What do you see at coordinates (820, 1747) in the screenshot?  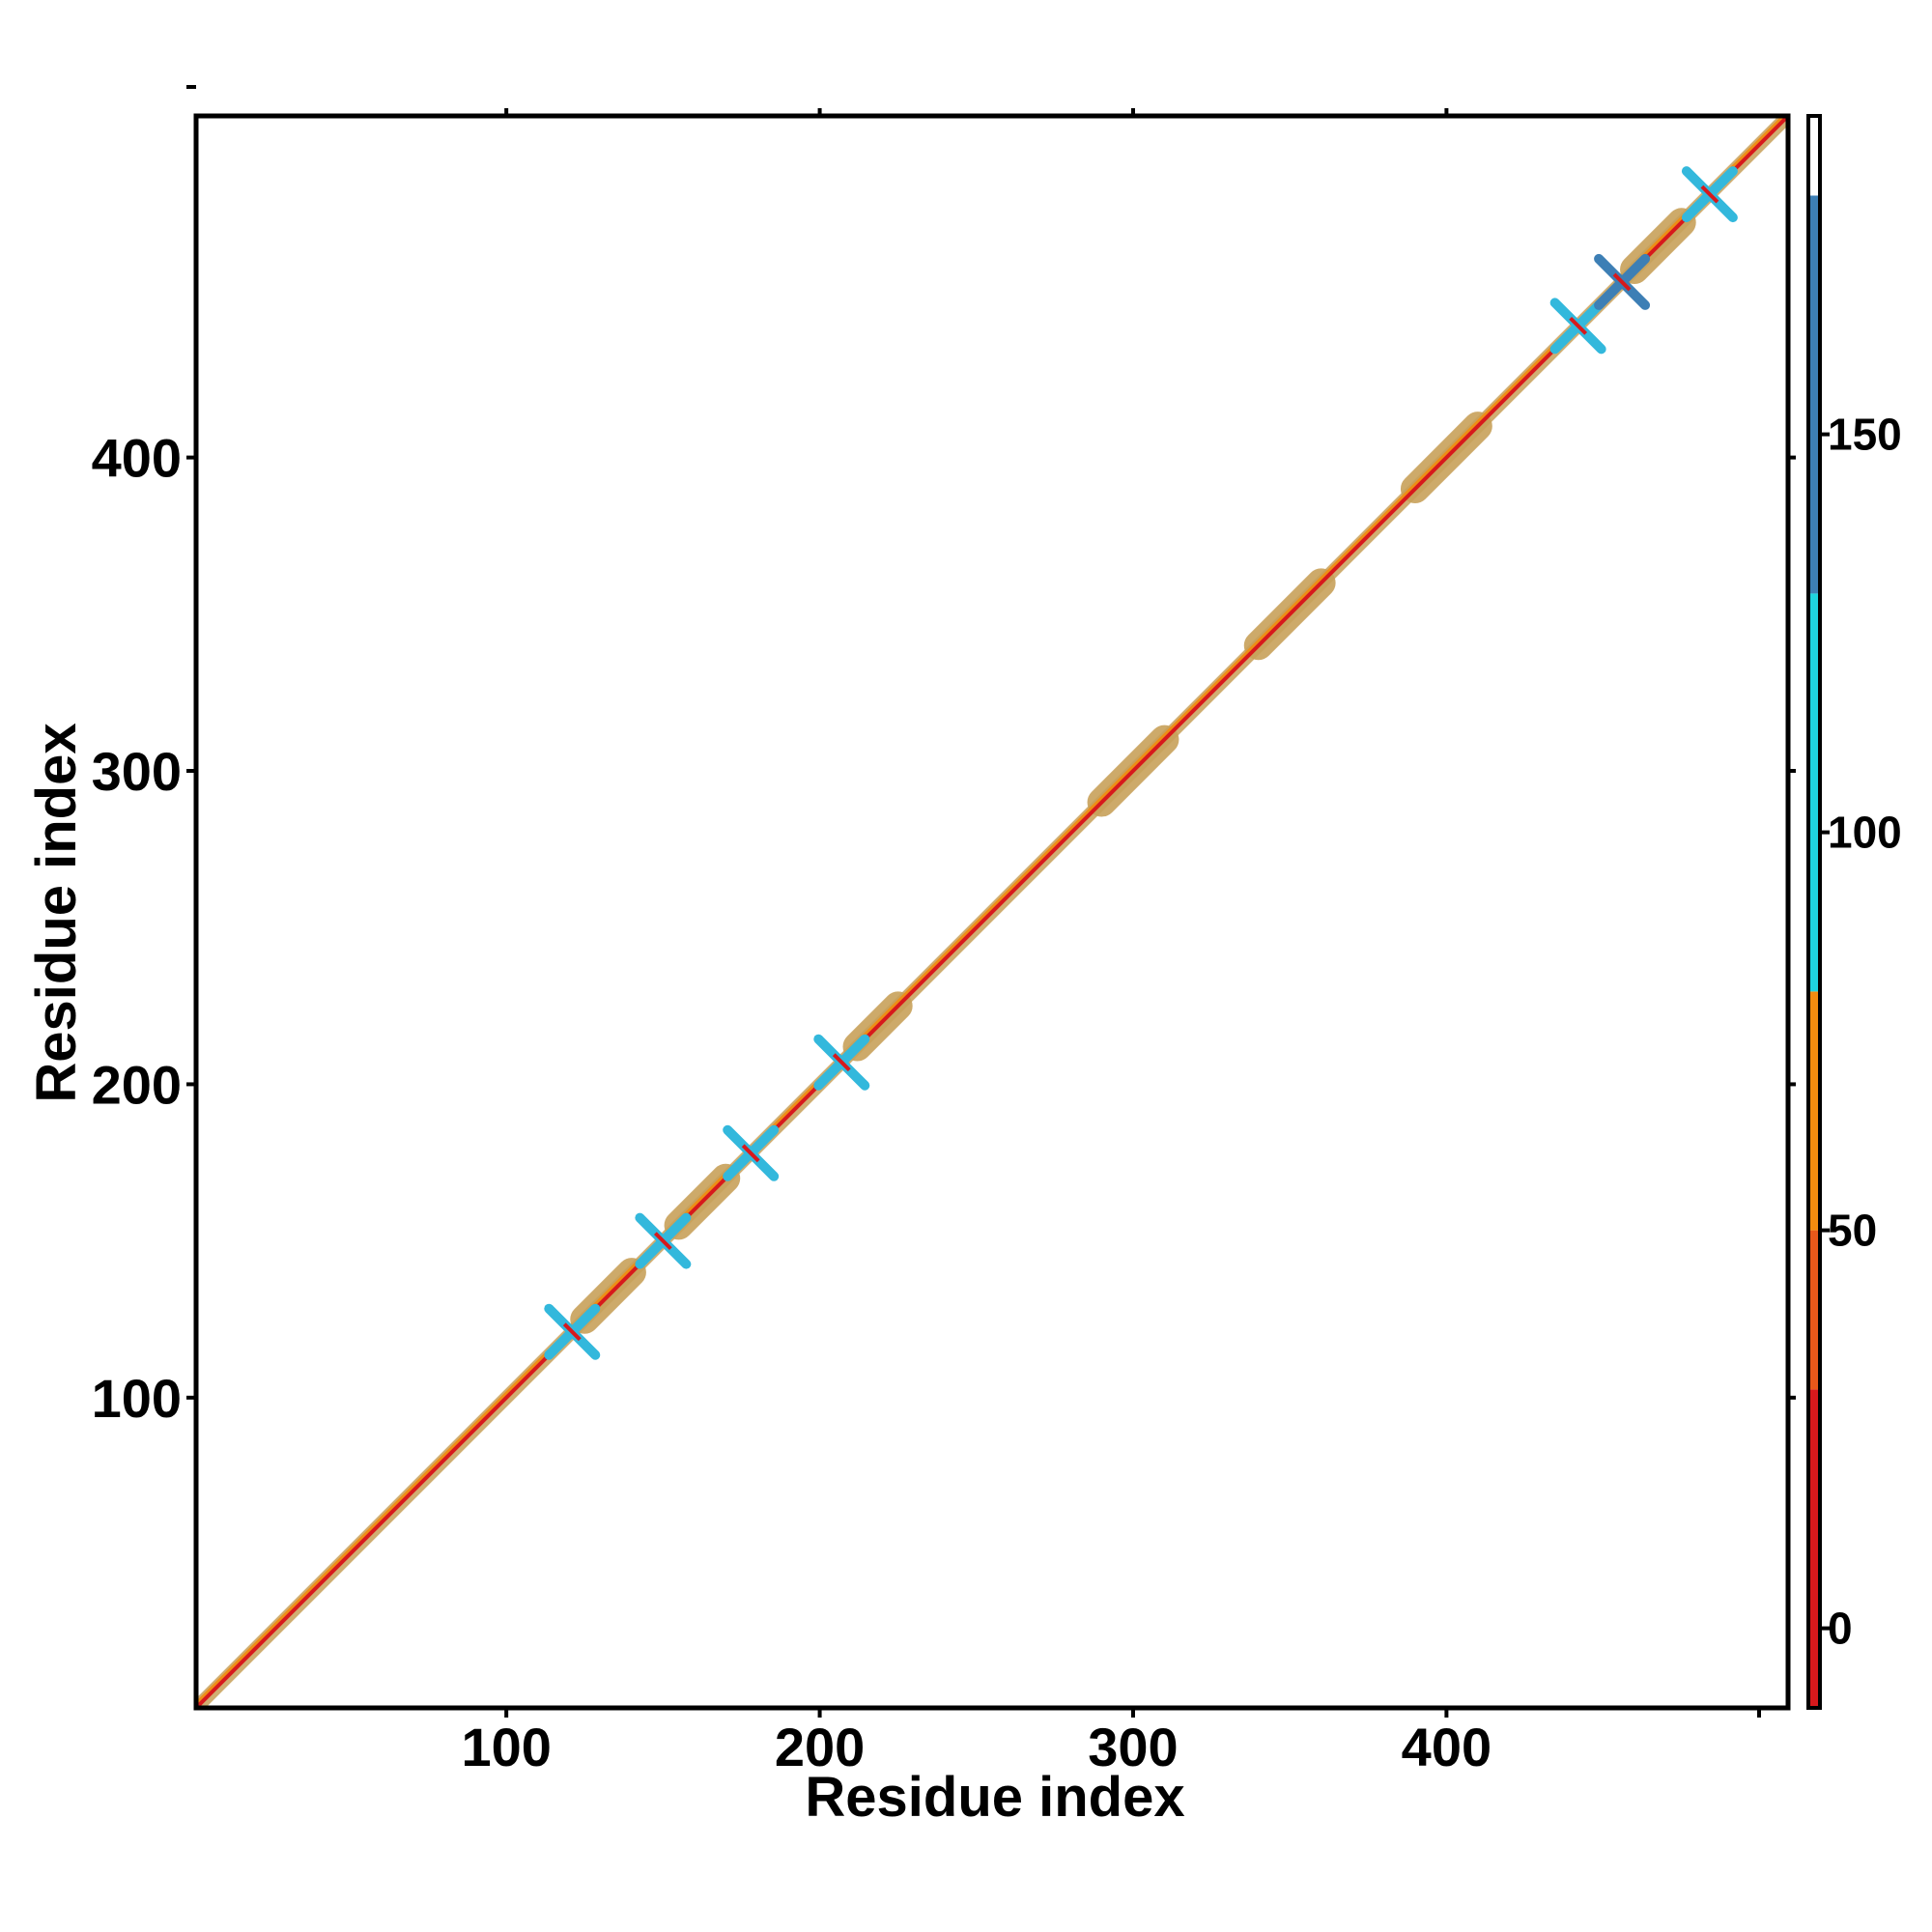 I see `x-tick-label: 200` at bounding box center [820, 1747].